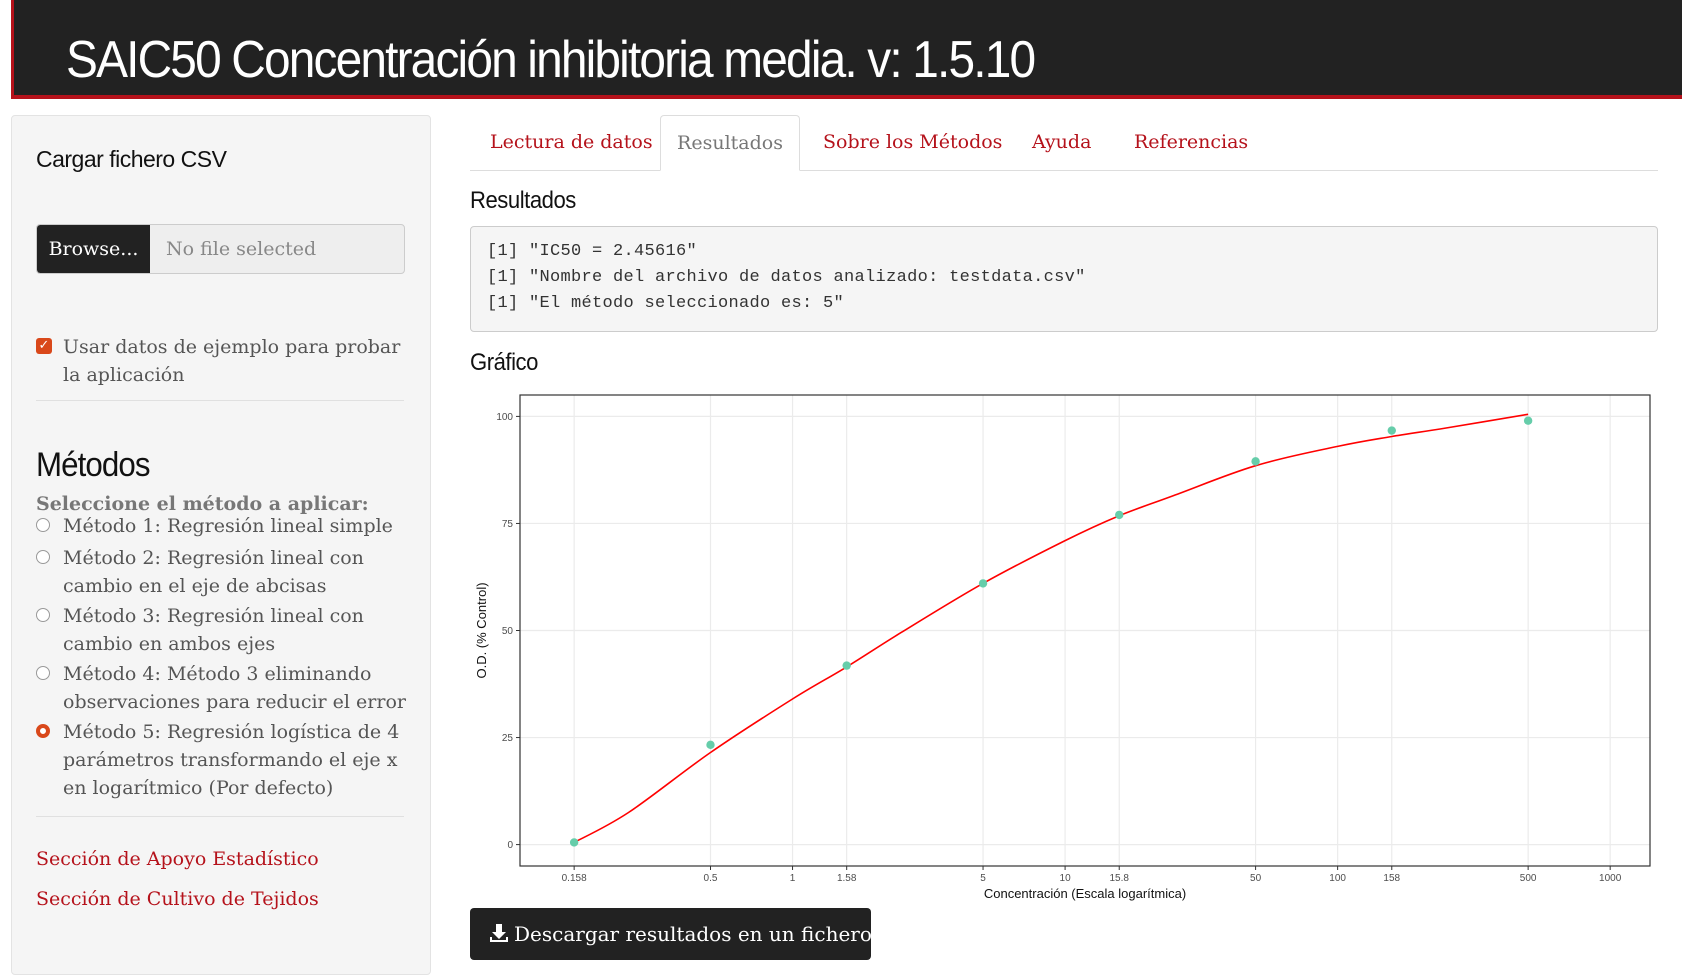 The height and width of the screenshot is (975, 1682). What do you see at coordinates (481, 630) in the screenshot?
I see `y-axis-label: O.D. (% Control)` at bounding box center [481, 630].